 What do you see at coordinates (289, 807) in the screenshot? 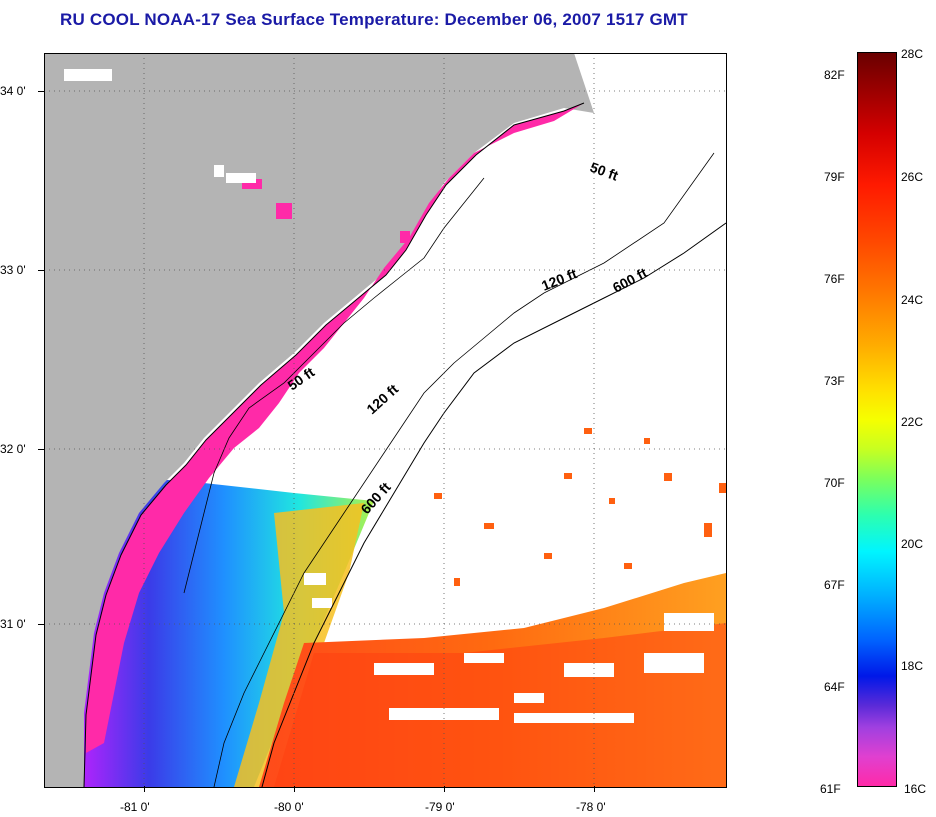
I see `longitude-label: -80 0'` at bounding box center [289, 807].